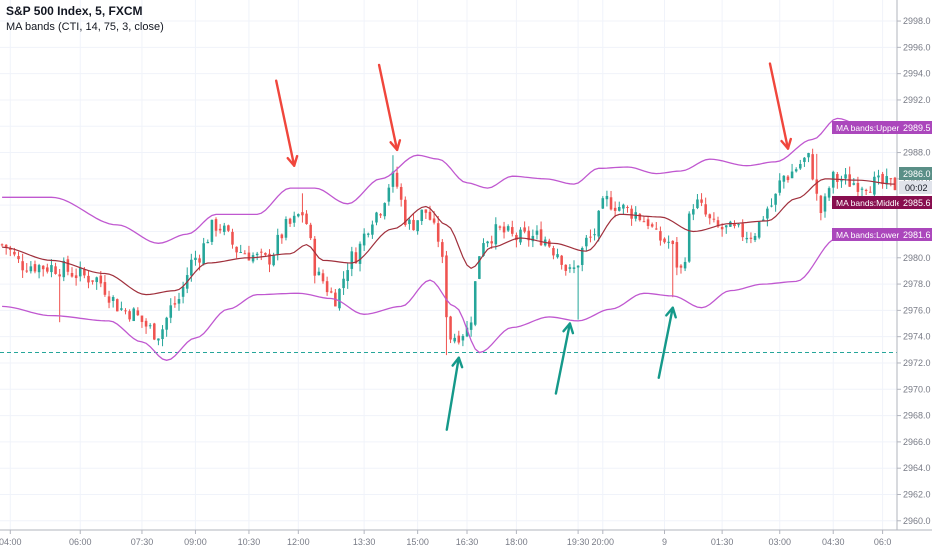  I want to click on time-tick-label: 09:00, so click(195, 542).